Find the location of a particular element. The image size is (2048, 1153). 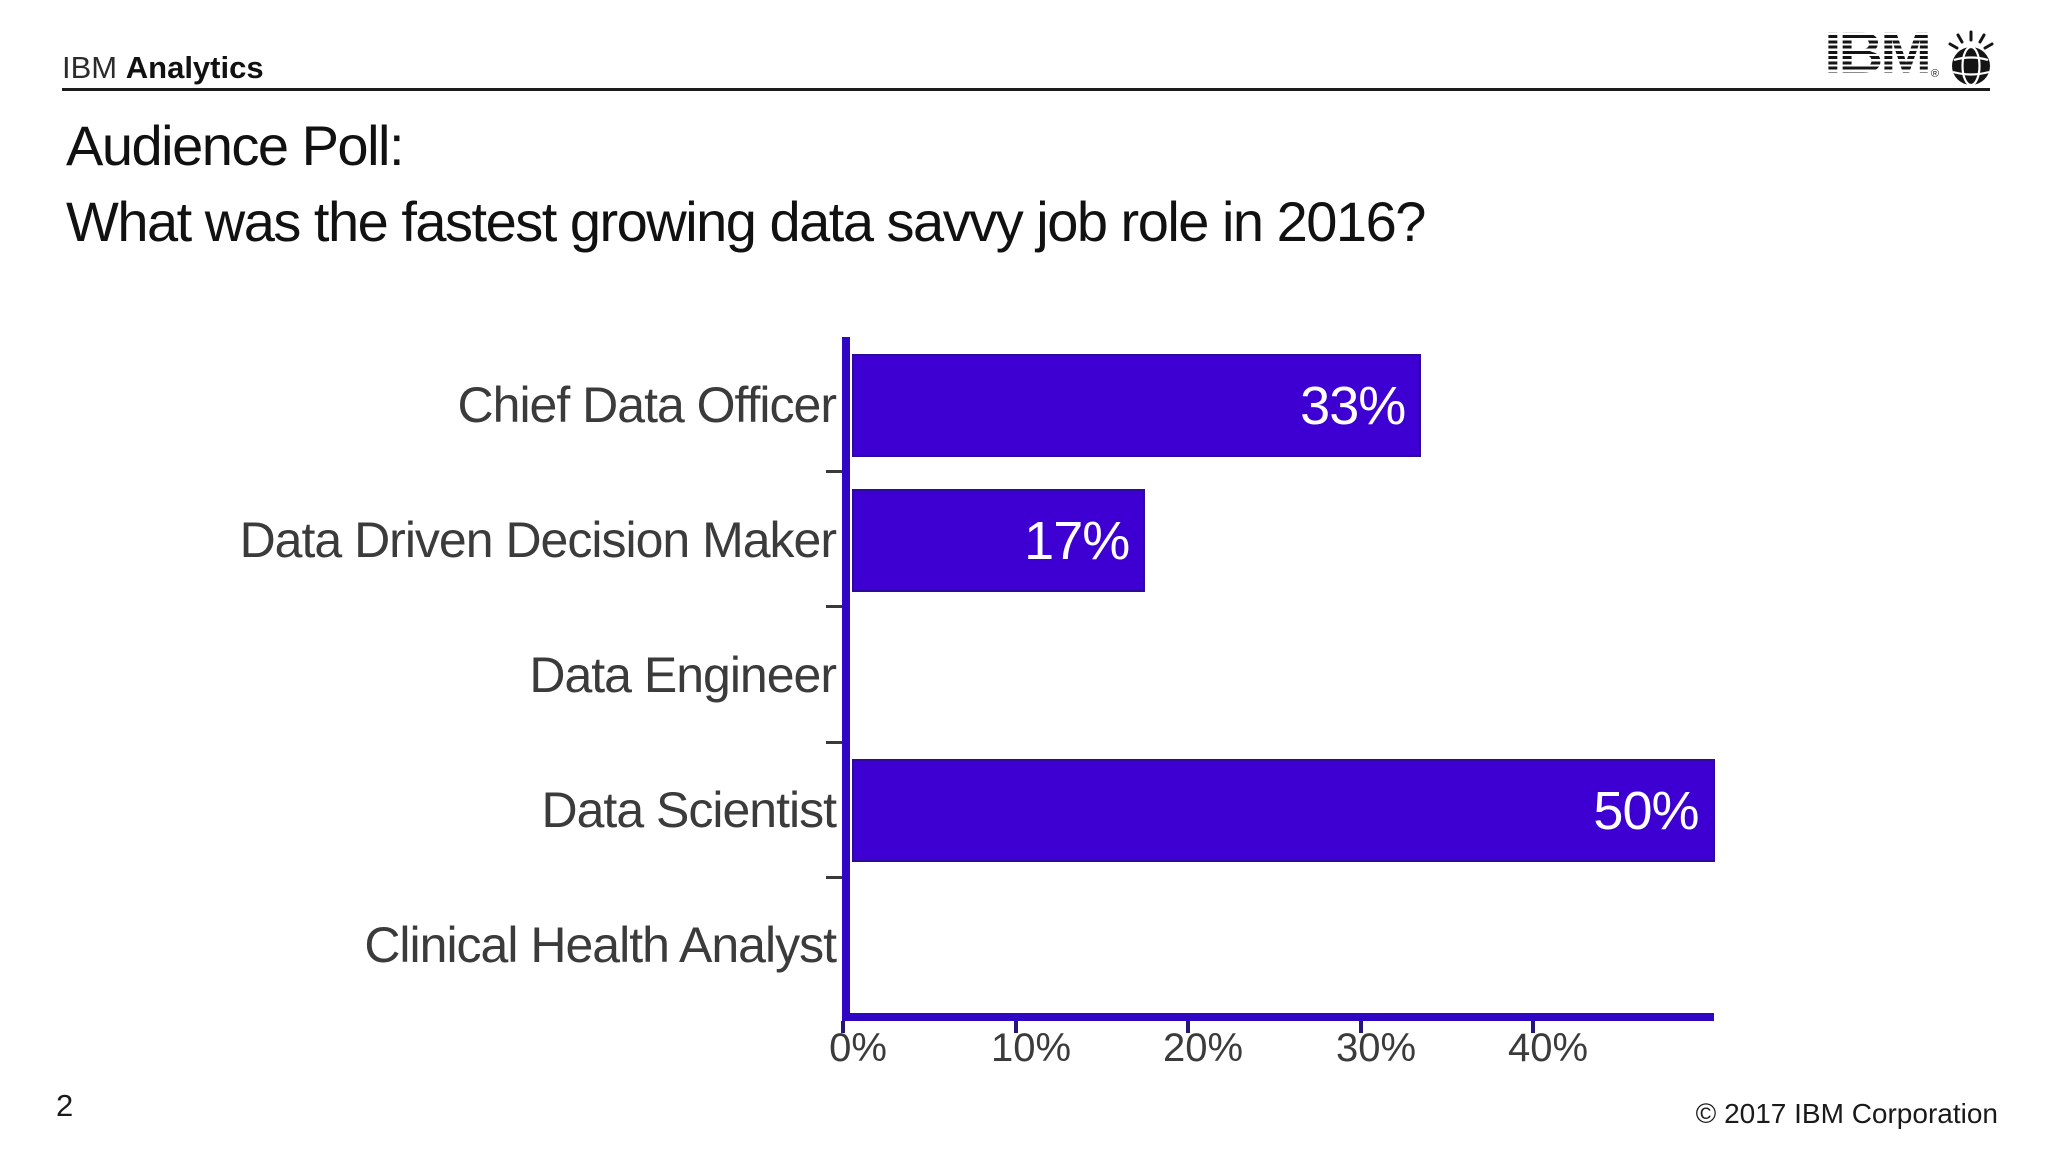

x-axis-line is located at coordinates (1278, 1017).